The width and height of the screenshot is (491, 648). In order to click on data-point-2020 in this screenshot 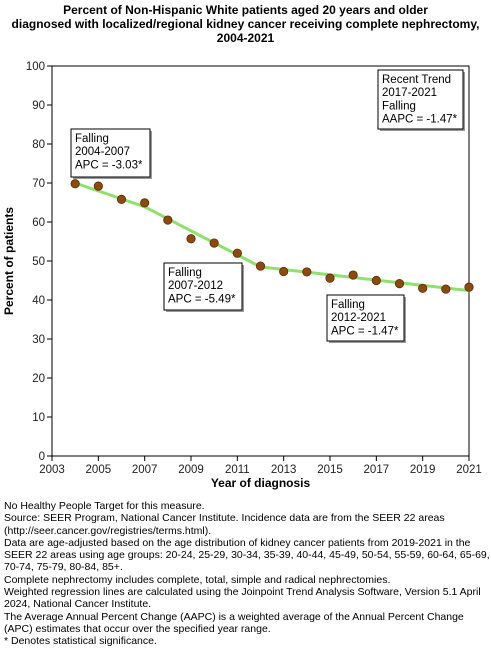, I will do `click(446, 289)`.